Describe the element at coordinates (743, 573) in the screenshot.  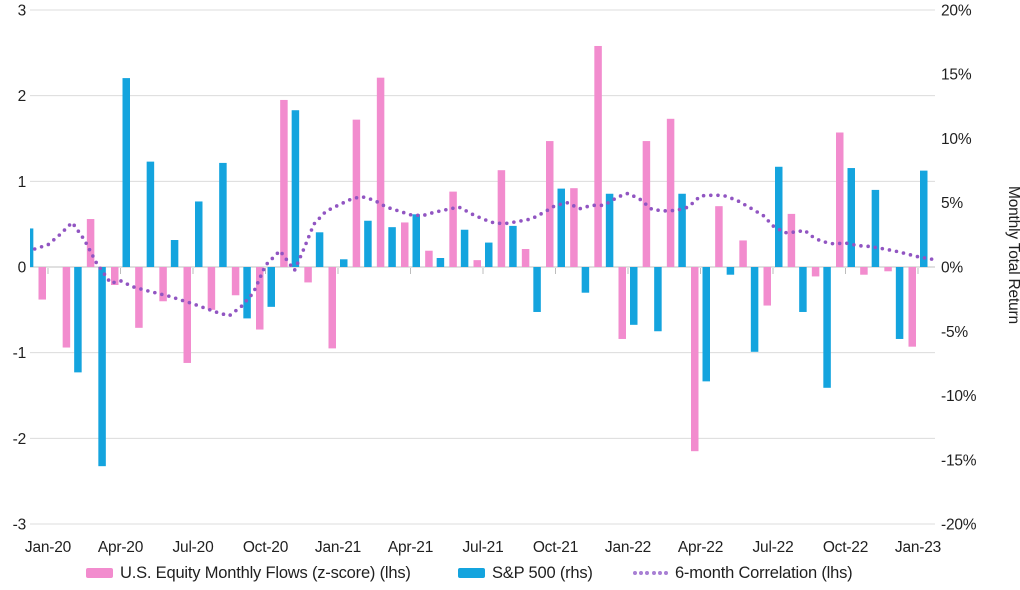
I see `legend-item-correlation: 6-month Correlation (lhs)` at that location.